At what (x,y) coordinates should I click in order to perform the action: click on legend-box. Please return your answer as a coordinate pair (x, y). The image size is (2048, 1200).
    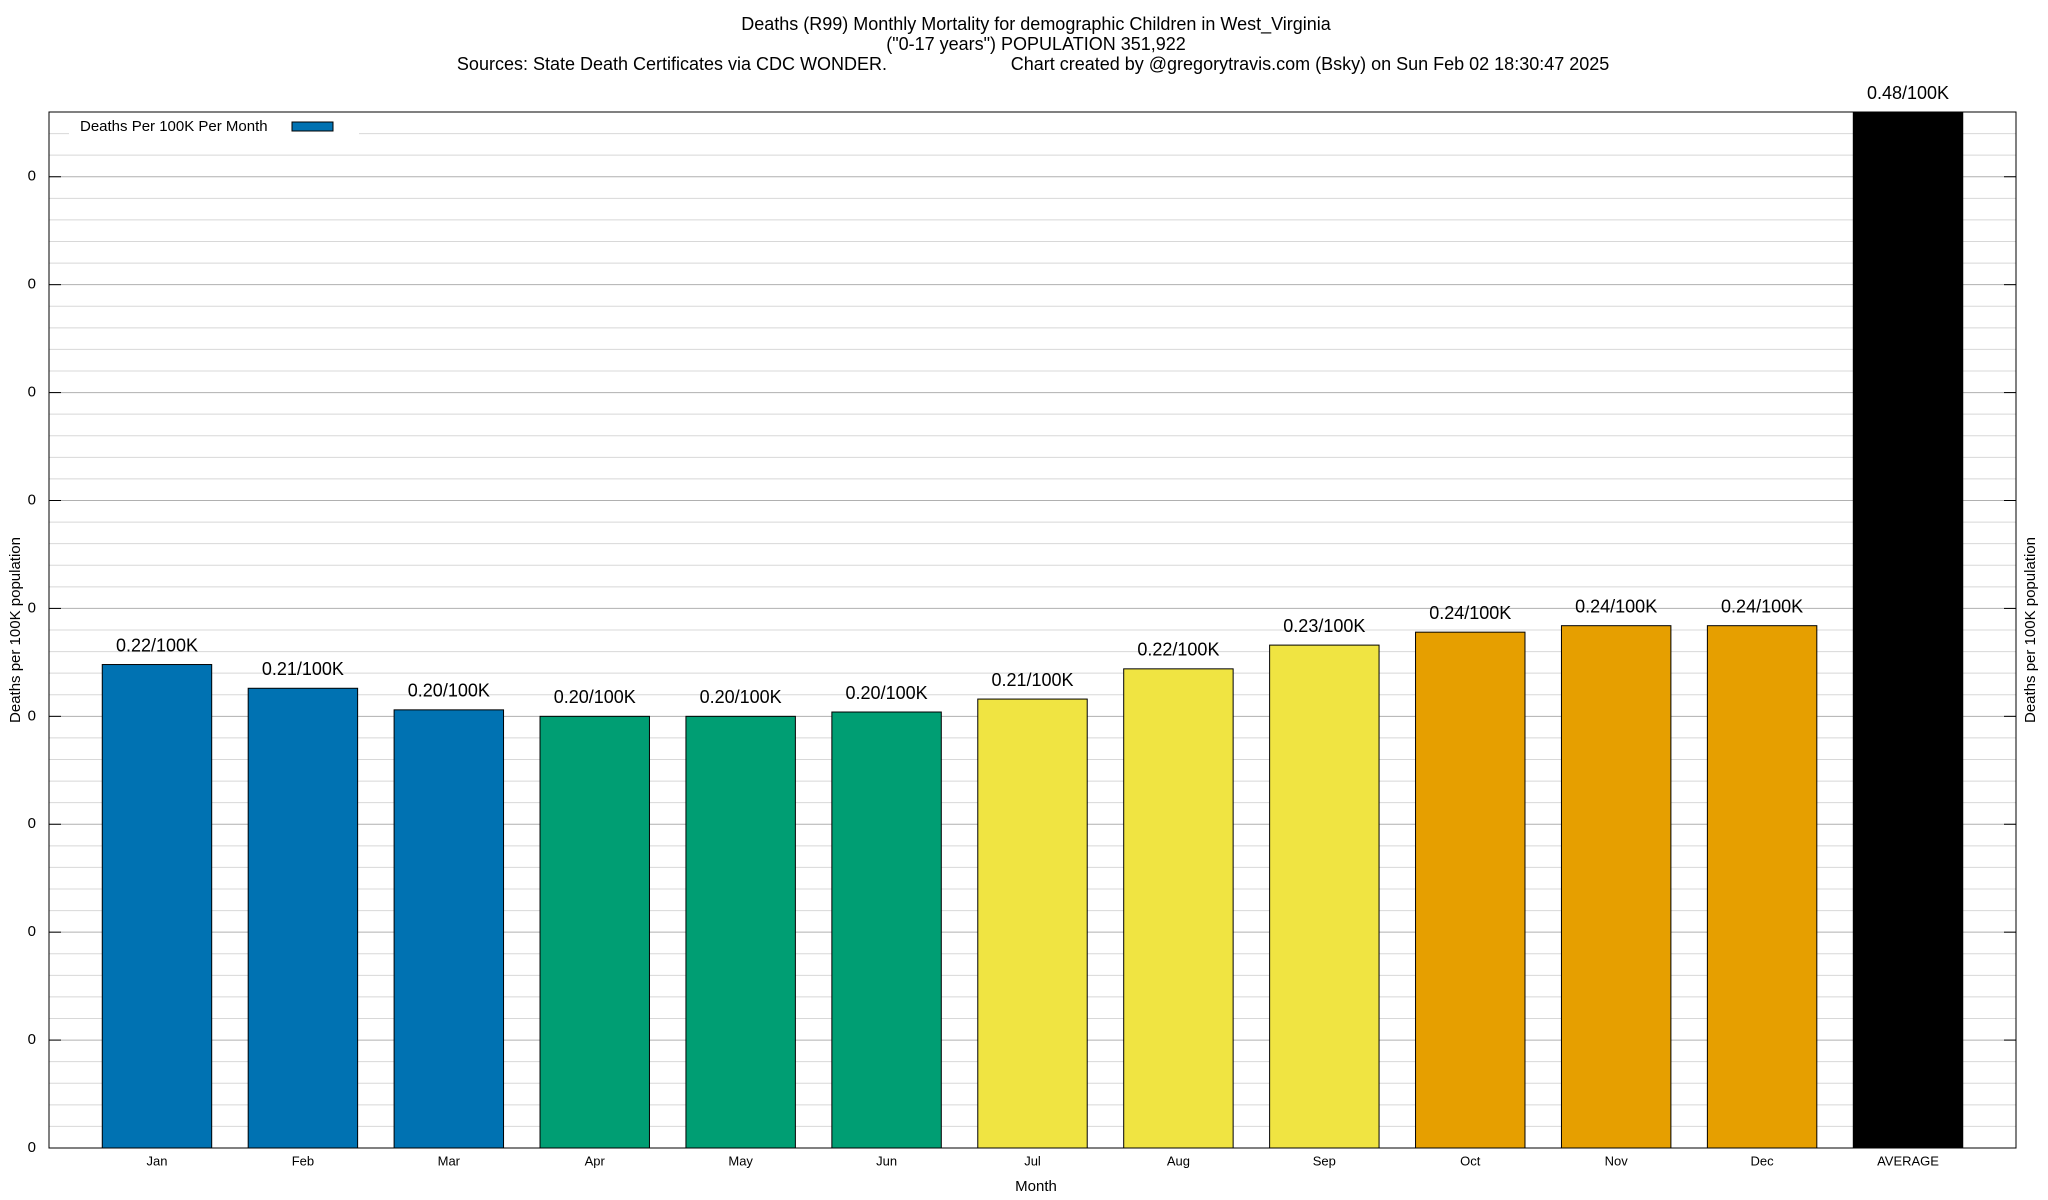
    Looking at the image, I should click on (214, 127).